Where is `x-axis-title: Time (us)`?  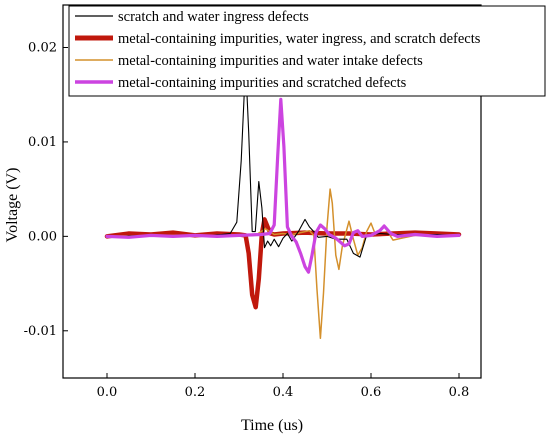 x-axis-title: Time (us) is located at coordinates (272, 425).